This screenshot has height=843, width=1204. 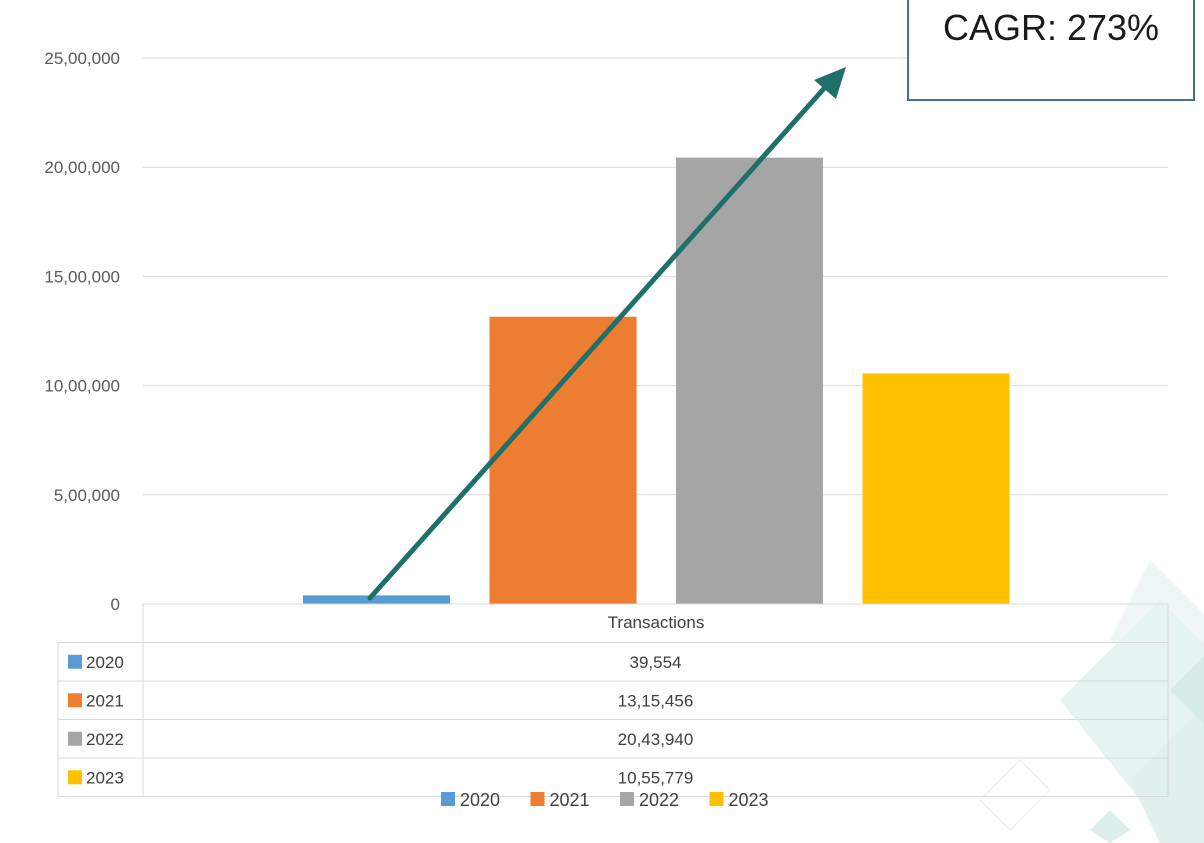 What do you see at coordinates (376, 599) in the screenshot?
I see `bar-2020` at bounding box center [376, 599].